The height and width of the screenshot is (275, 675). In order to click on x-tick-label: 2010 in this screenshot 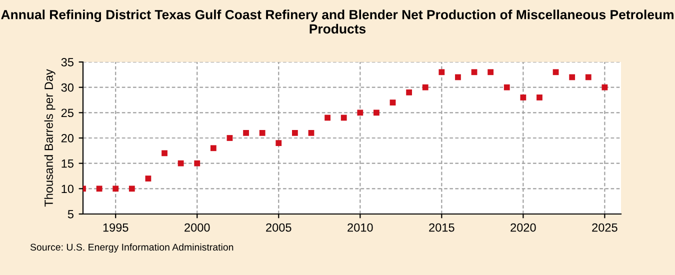, I will do `click(360, 227)`.